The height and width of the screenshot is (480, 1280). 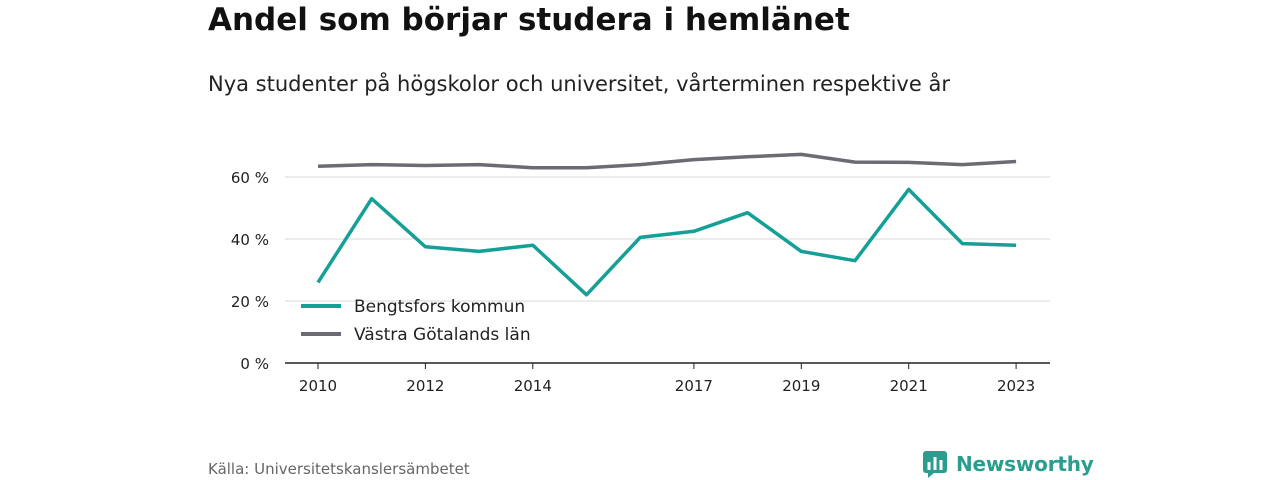 What do you see at coordinates (339, 469) in the screenshot?
I see `source-note: Källa: Universitetskanslersämbetet` at bounding box center [339, 469].